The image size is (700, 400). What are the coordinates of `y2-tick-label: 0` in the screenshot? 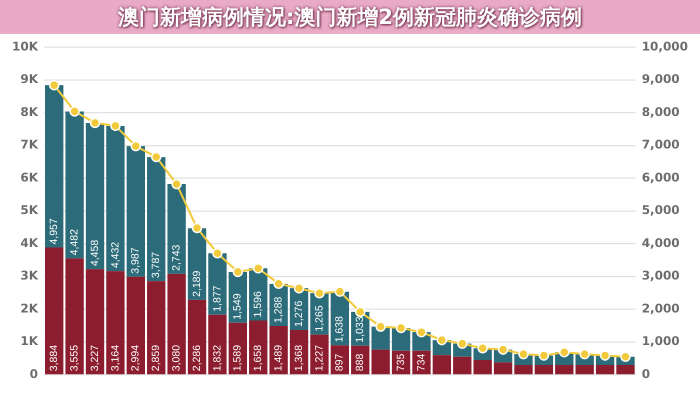 It's located at (646, 373).